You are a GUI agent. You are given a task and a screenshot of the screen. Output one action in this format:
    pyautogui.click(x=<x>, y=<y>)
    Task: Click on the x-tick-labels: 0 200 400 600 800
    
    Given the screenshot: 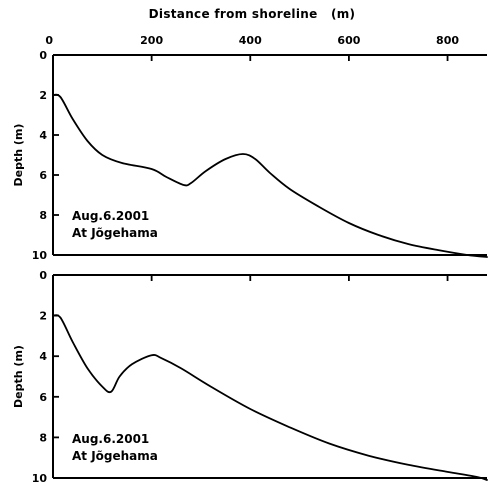 What is the action you would take?
    pyautogui.click(x=252, y=40)
    